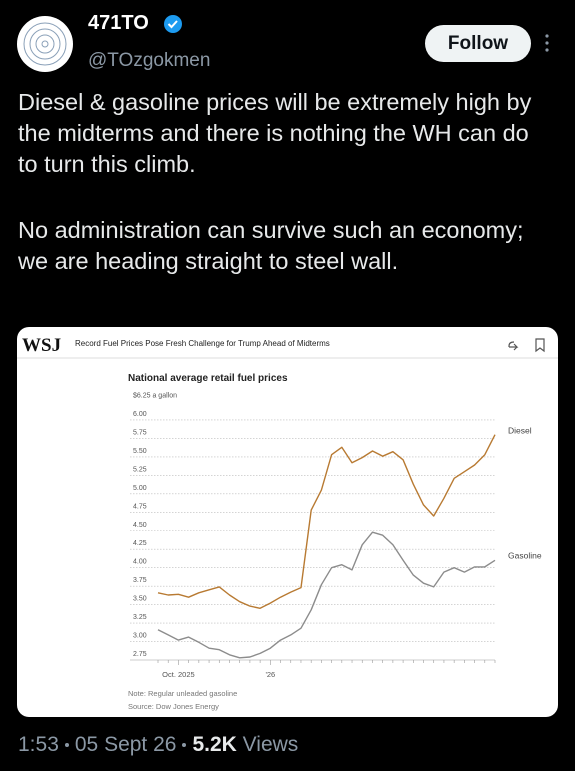 This screenshot has height=771, width=575. Describe the element at coordinates (214, 744) in the screenshot. I see `views-count: 5.2K` at that location.